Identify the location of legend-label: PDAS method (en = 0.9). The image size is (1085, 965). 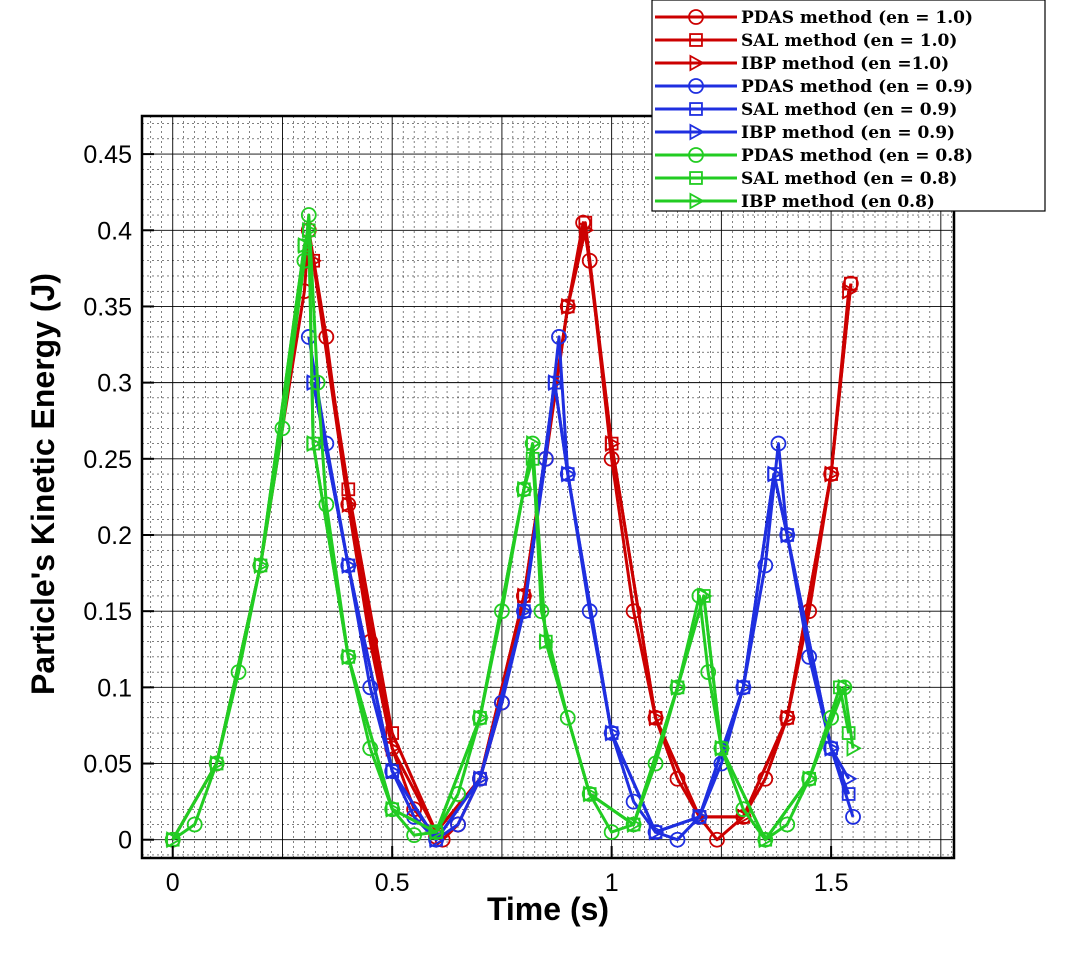
(857, 87).